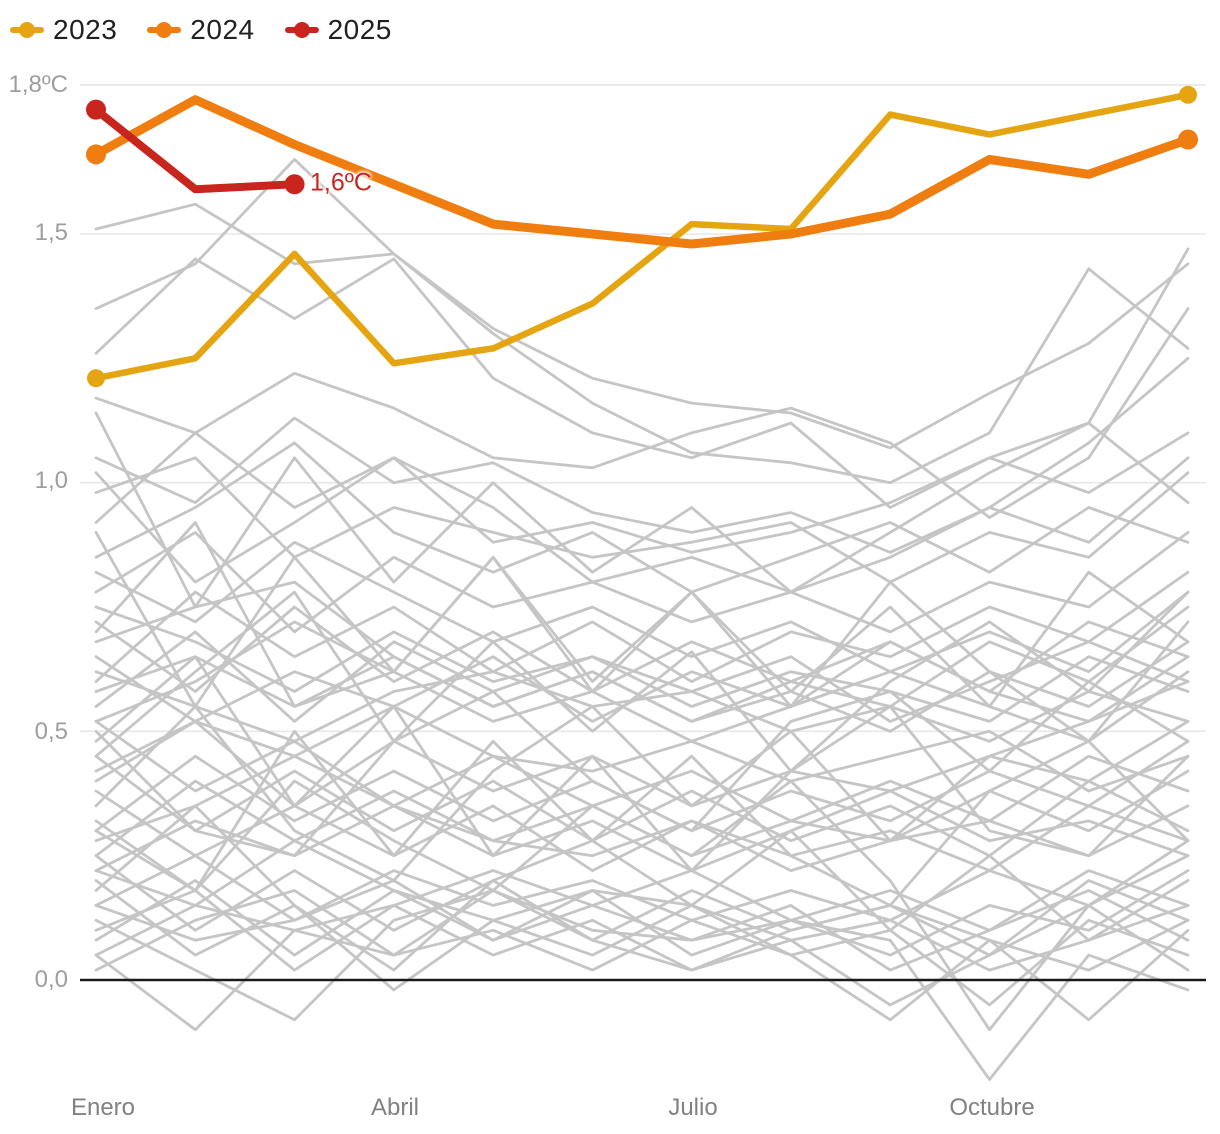 The width and height of the screenshot is (1220, 1134). Describe the element at coordinates (359, 29) in the screenshot. I see `legend-label-2025: 2025` at that location.